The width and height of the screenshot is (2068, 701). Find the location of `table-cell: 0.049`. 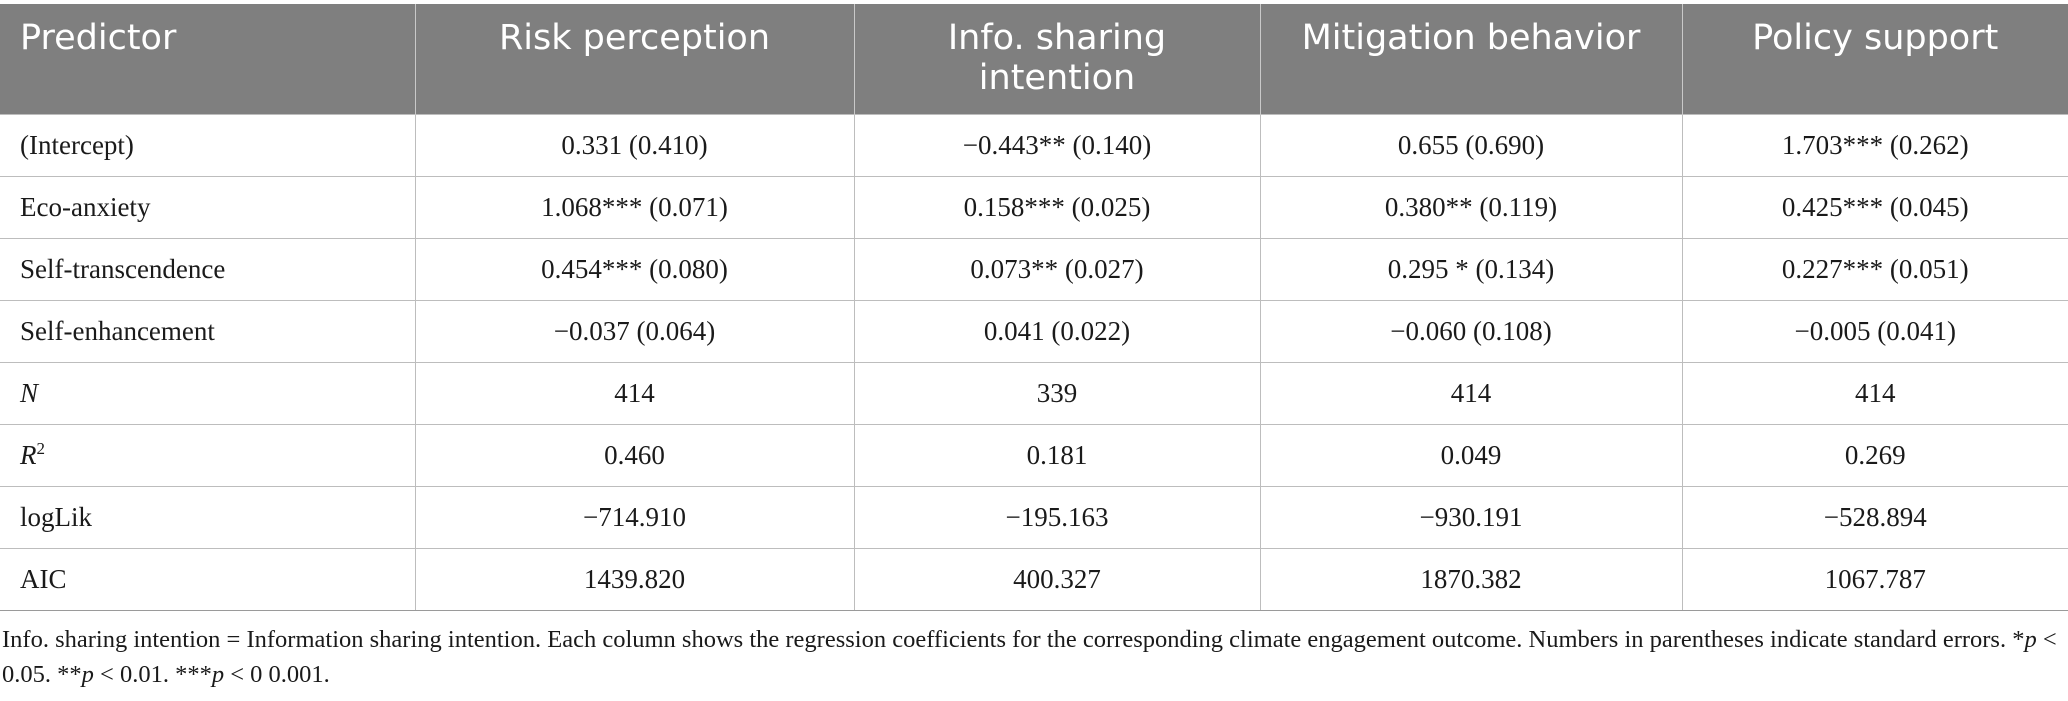

table-cell: 0.049 is located at coordinates (1471, 454).